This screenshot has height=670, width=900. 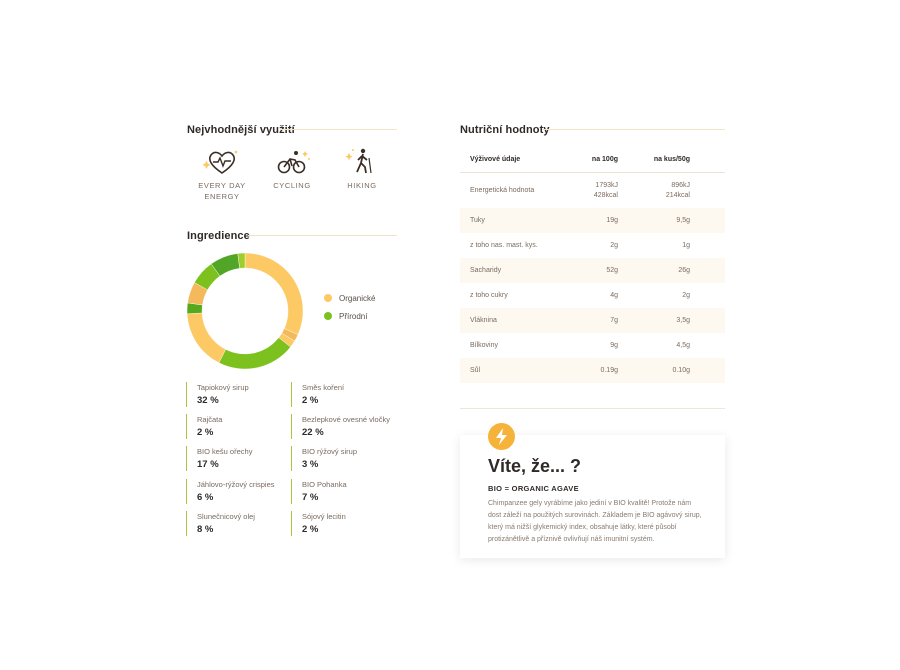 What do you see at coordinates (489, 295) in the screenshot?
I see `nutrition-row-label: z toho cukry` at bounding box center [489, 295].